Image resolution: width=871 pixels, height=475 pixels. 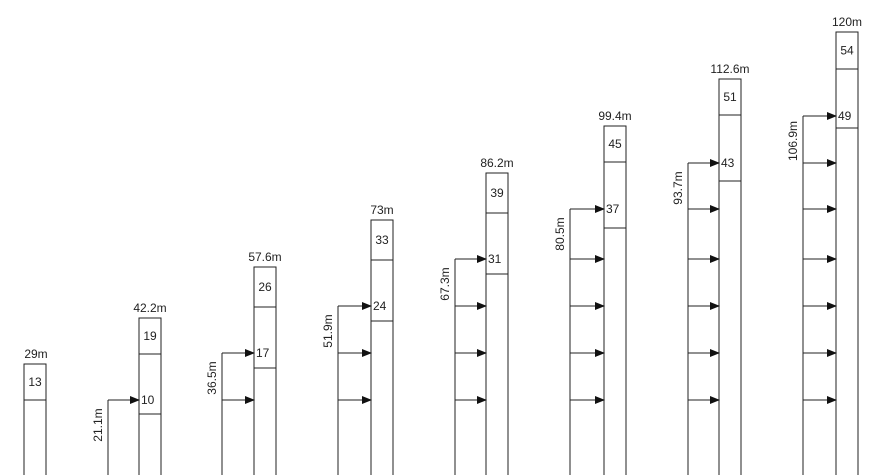 I want to click on arrow-level-label: 51.9m, so click(x=328, y=330).